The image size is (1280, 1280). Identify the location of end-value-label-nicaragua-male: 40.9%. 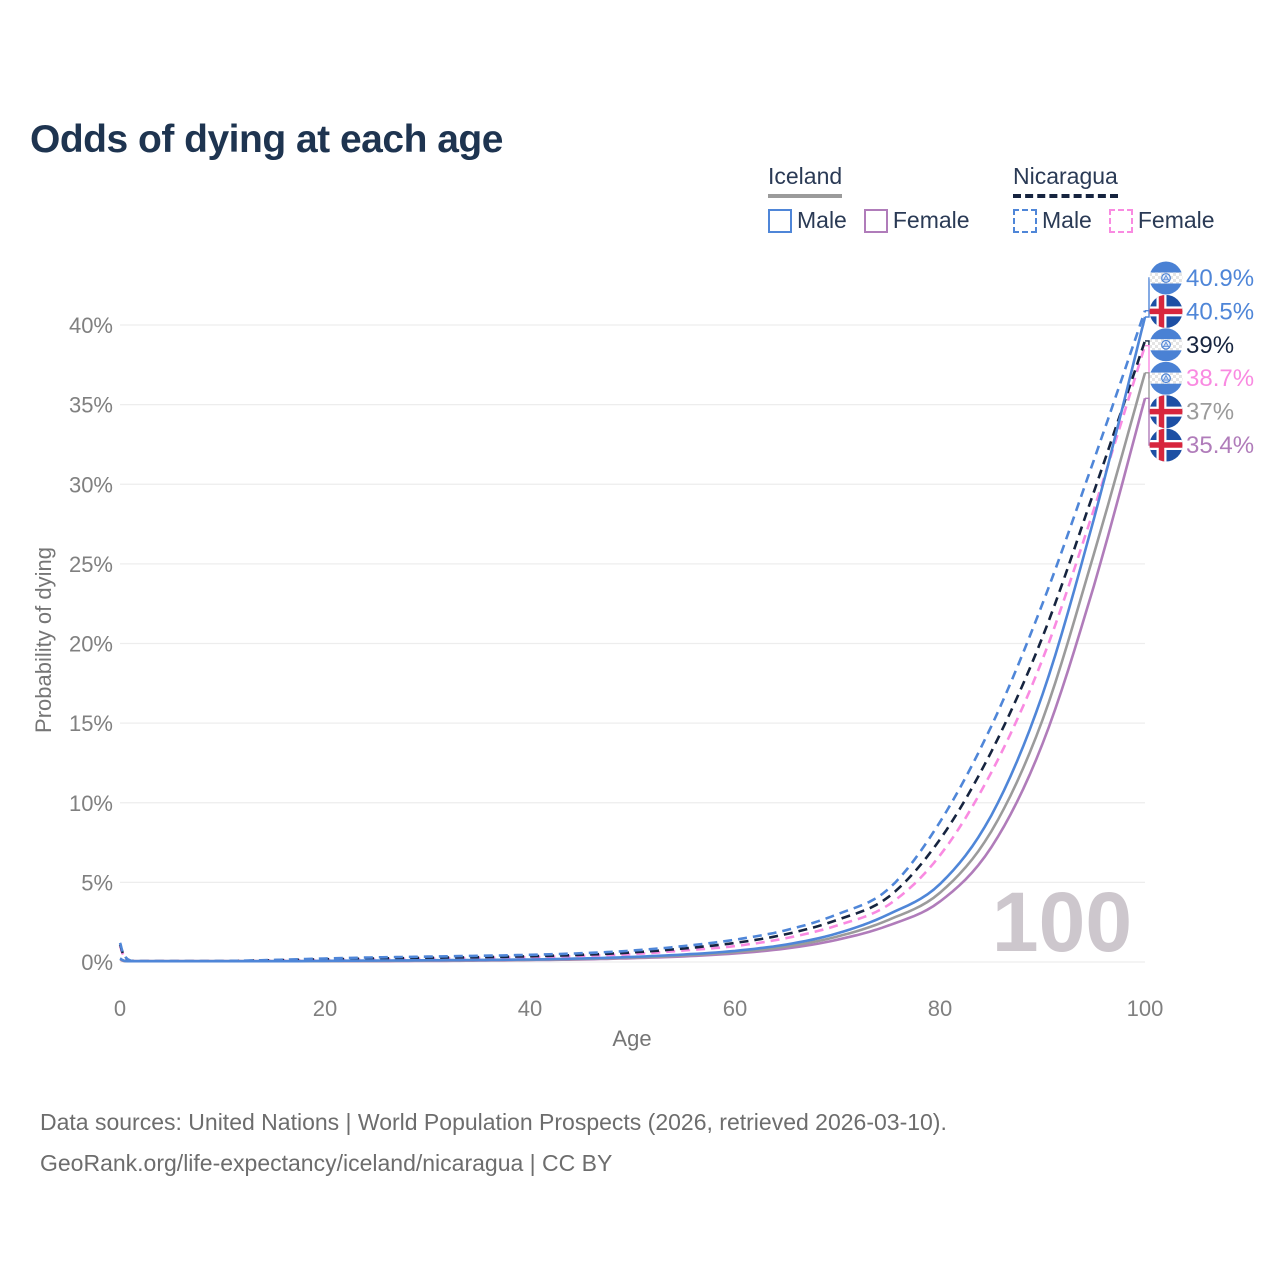
(1220, 278).